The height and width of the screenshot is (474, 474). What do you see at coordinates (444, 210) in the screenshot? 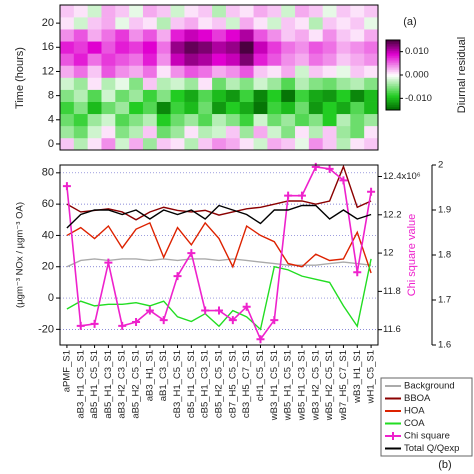
I see `y3-tick-label: 1.9` at bounding box center [444, 210].